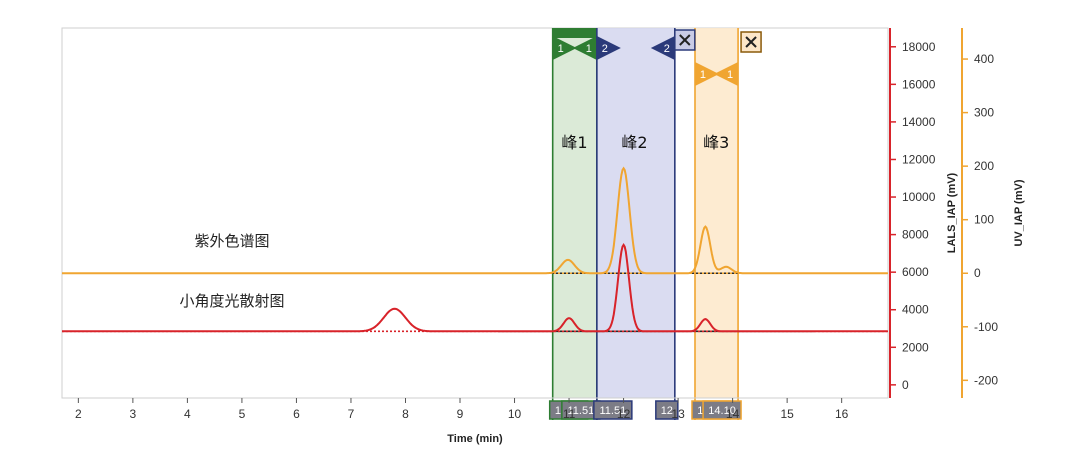 The image size is (1080, 464). I want to click on y1-tick-label: 2000, so click(915, 347).